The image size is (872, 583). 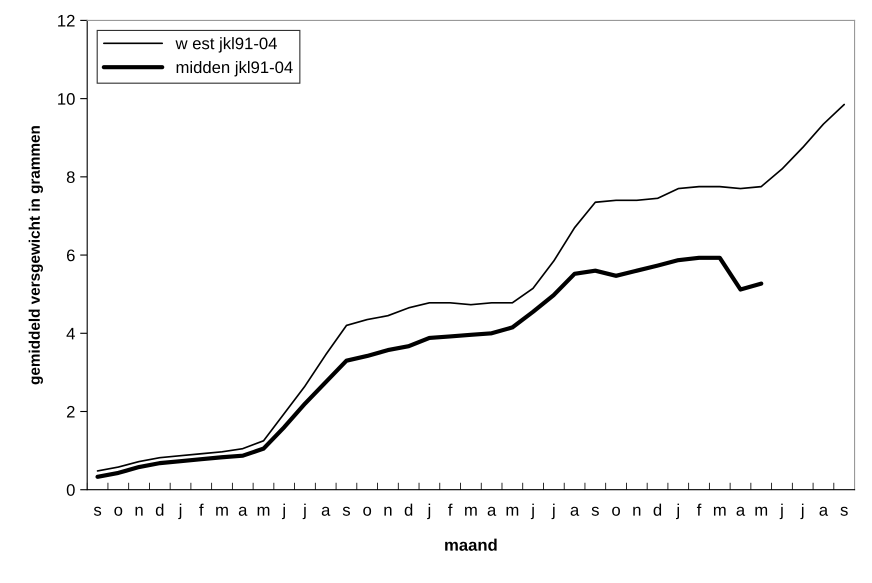 What do you see at coordinates (70, 177) in the screenshot?
I see `y-tick-label: 8` at bounding box center [70, 177].